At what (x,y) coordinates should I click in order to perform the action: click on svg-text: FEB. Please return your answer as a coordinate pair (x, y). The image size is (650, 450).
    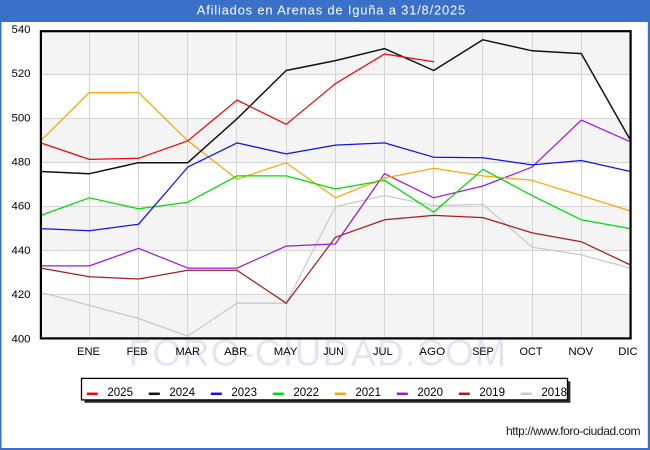
    Looking at the image, I should click on (137, 352).